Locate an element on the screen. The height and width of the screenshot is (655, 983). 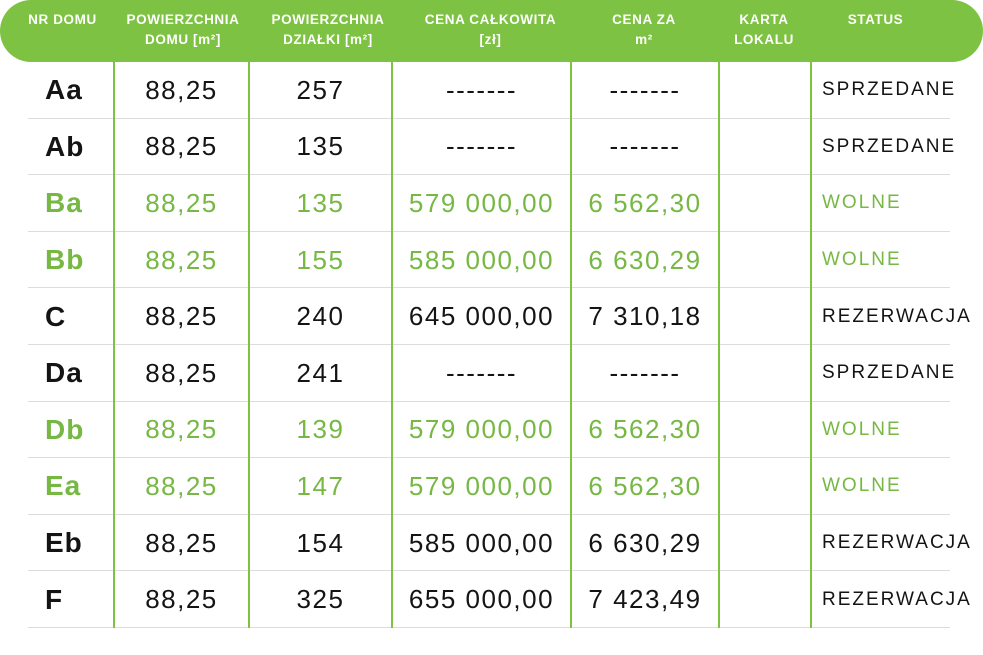
status-cell: WOLNE is located at coordinates (896, 430).